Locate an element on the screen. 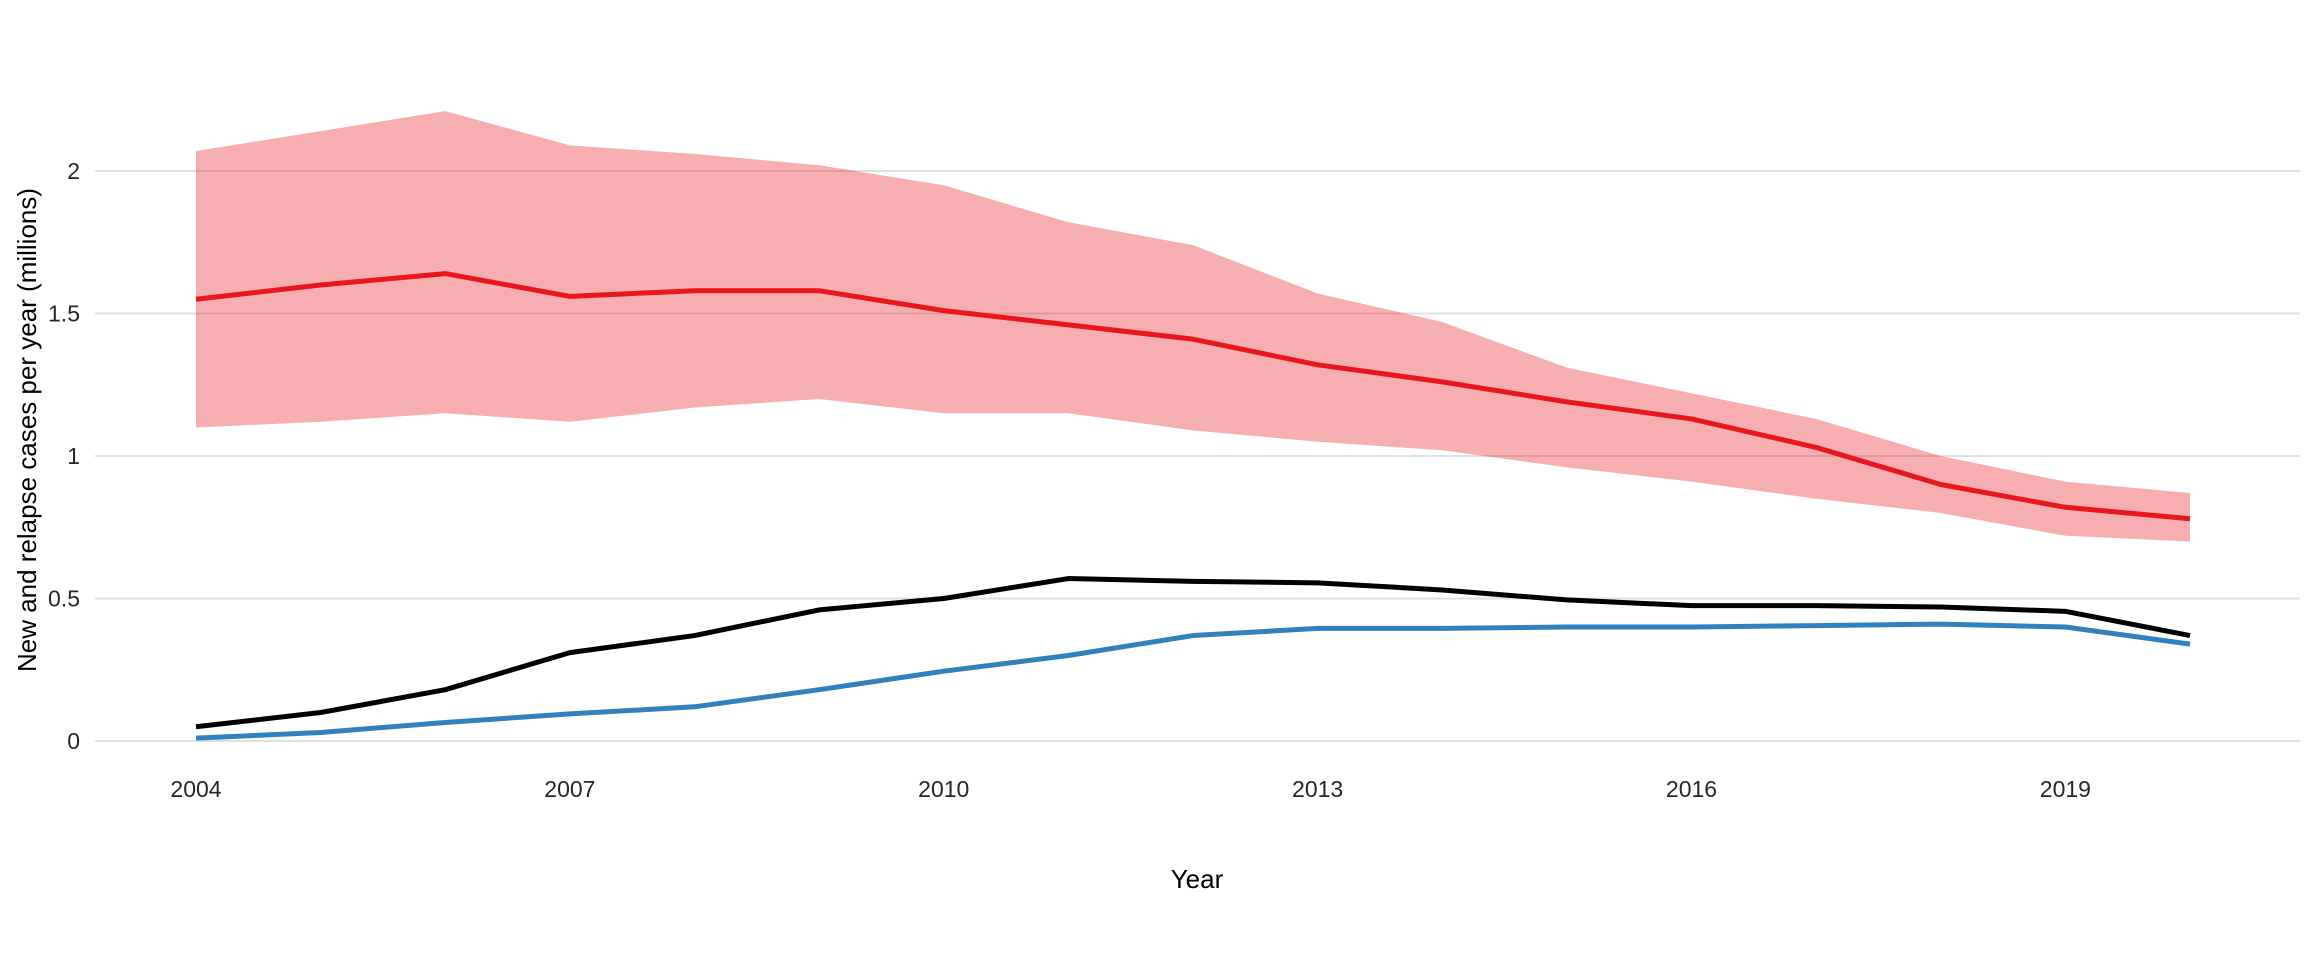 The width and height of the screenshot is (2304, 960). started-on-art-line is located at coordinates (1193, 681).